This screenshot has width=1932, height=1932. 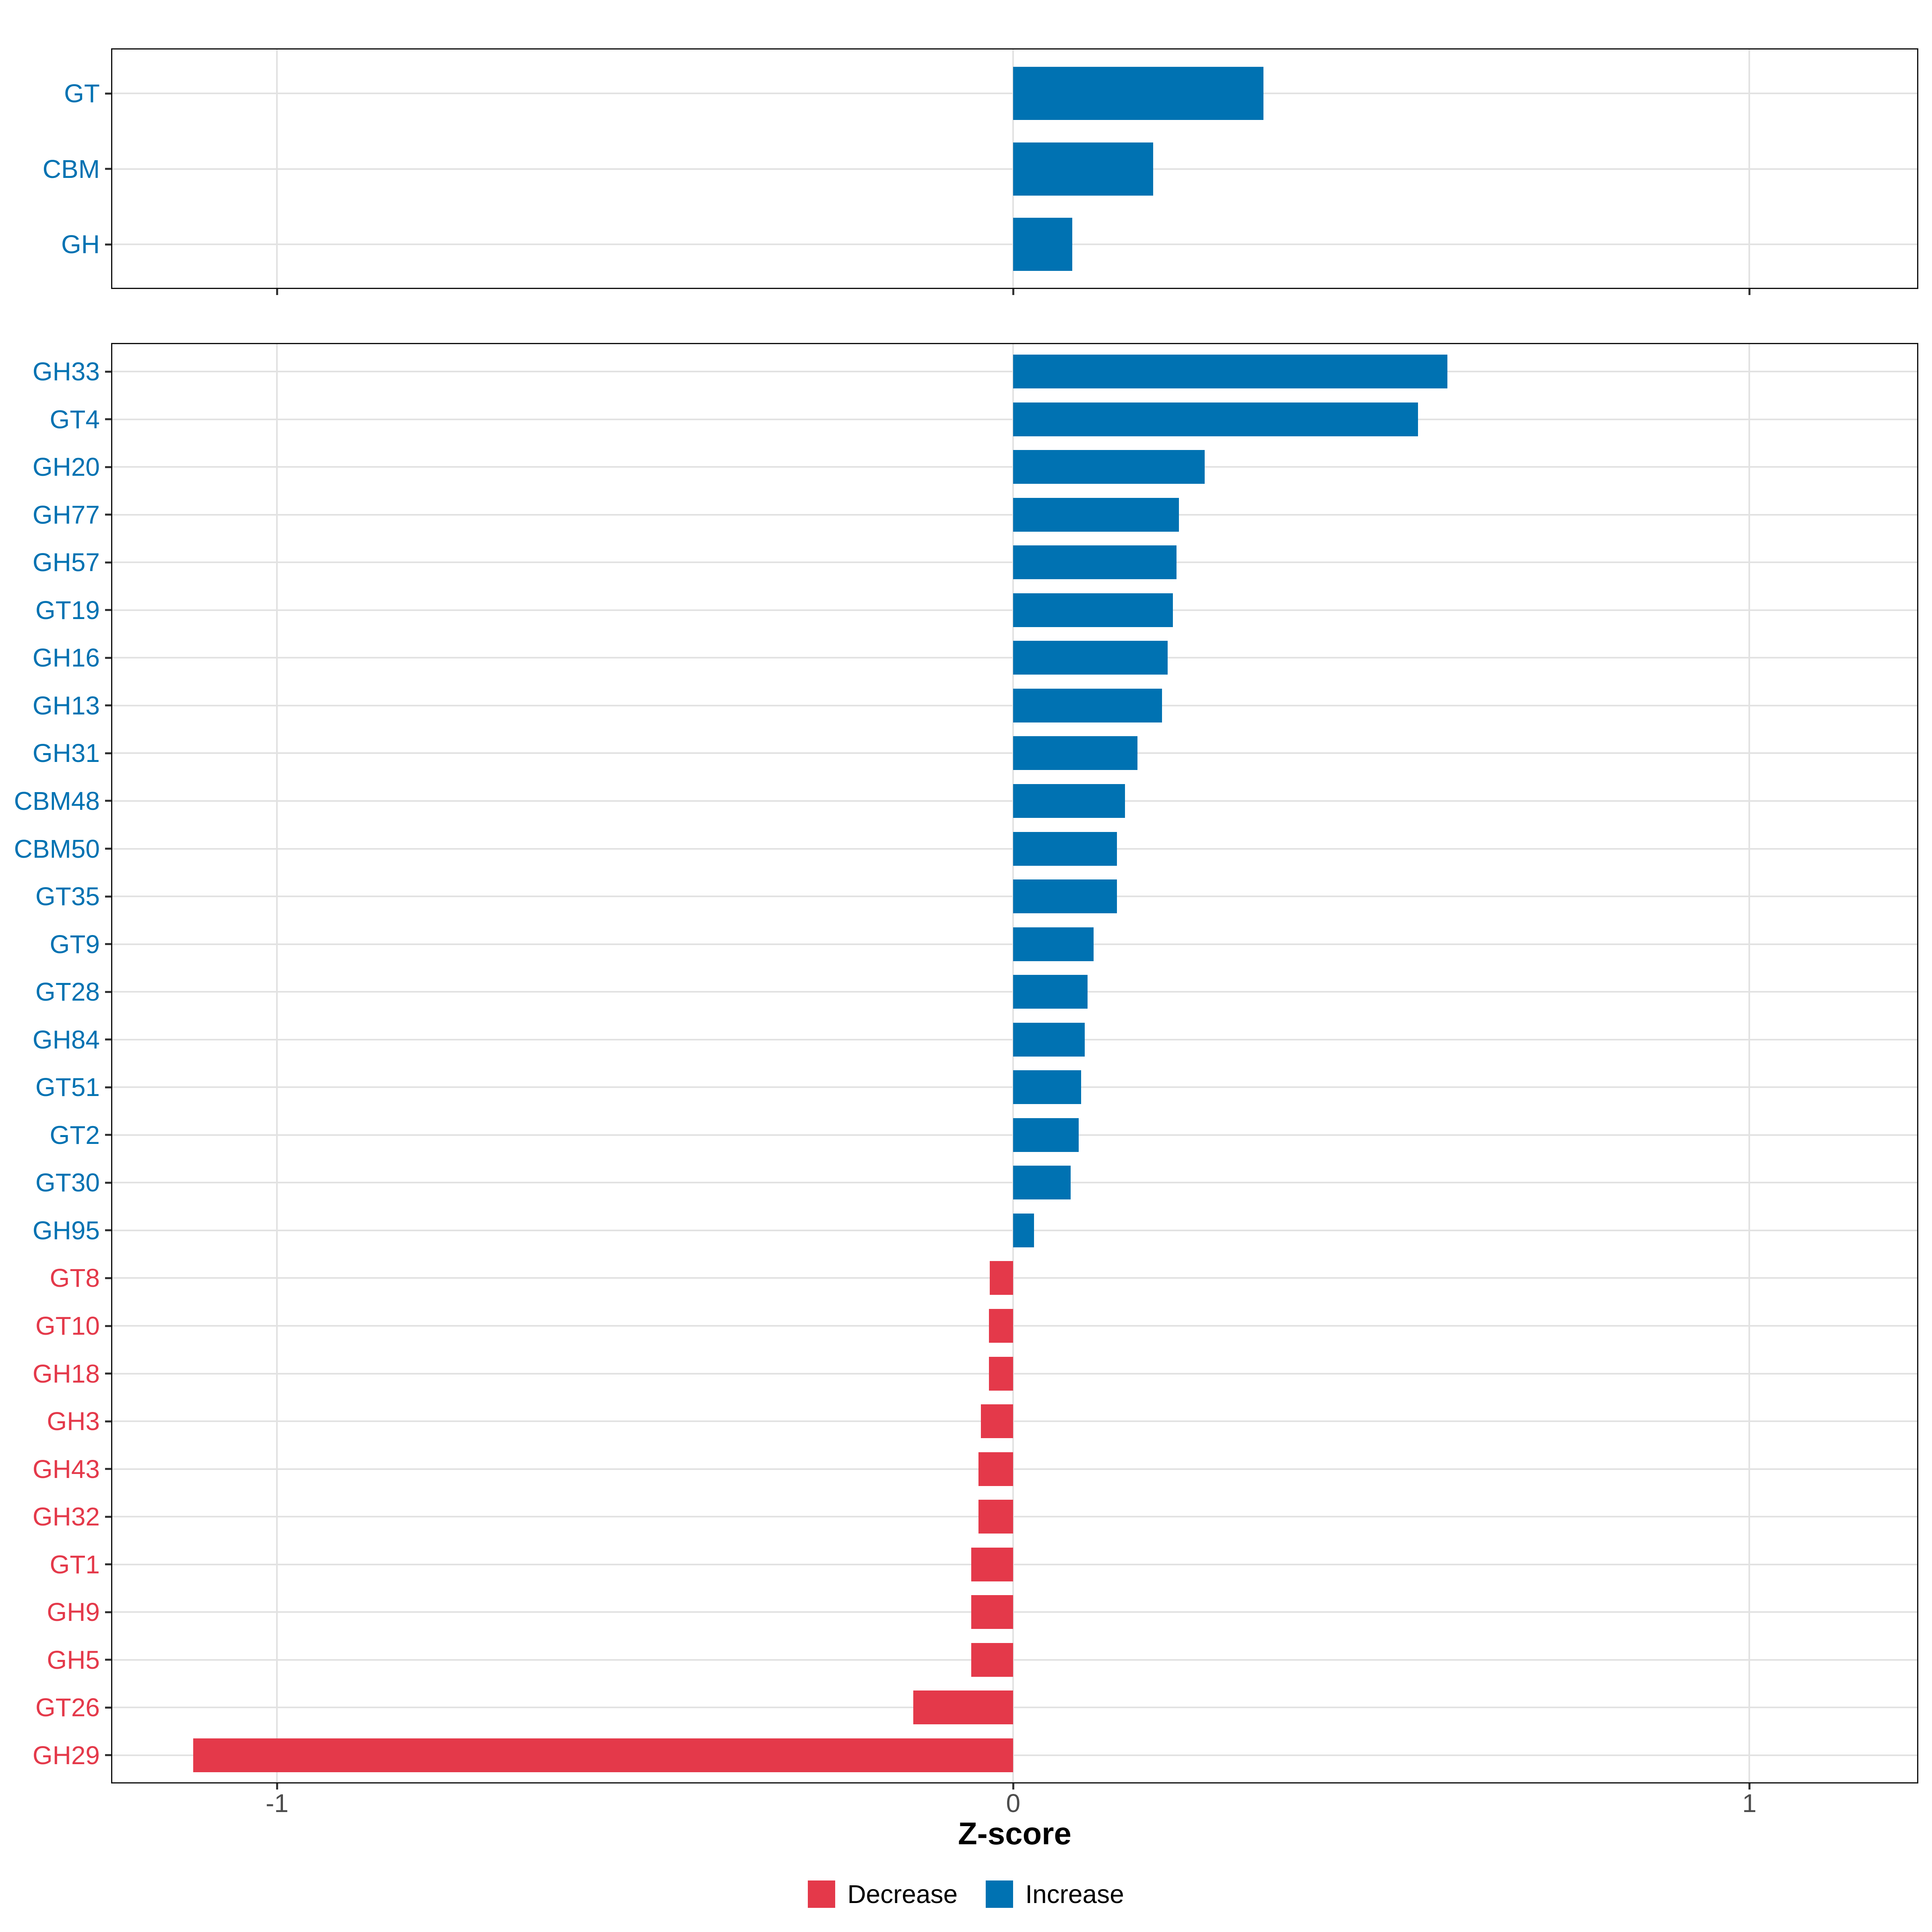 What do you see at coordinates (75, 1135) in the screenshot?
I see `category-label-GT2: GT2` at bounding box center [75, 1135].